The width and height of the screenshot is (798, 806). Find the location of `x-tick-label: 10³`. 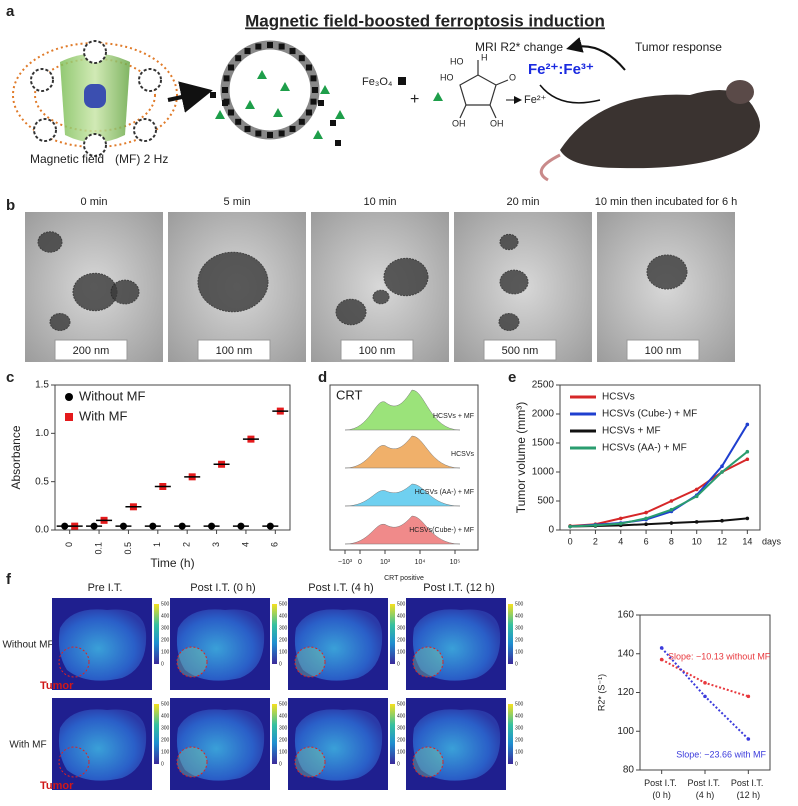

x-tick-label: 10³ is located at coordinates (385, 562).